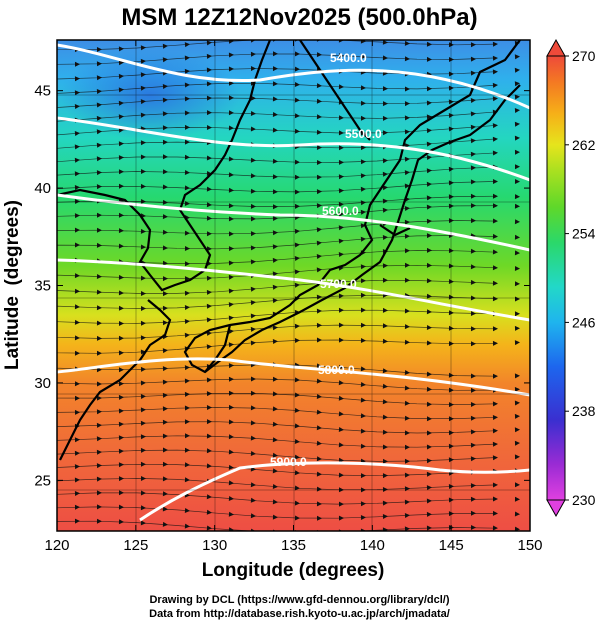 The height and width of the screenshot is (625, 599). I want to click on x-tick-label: 125, so click(135, 545).